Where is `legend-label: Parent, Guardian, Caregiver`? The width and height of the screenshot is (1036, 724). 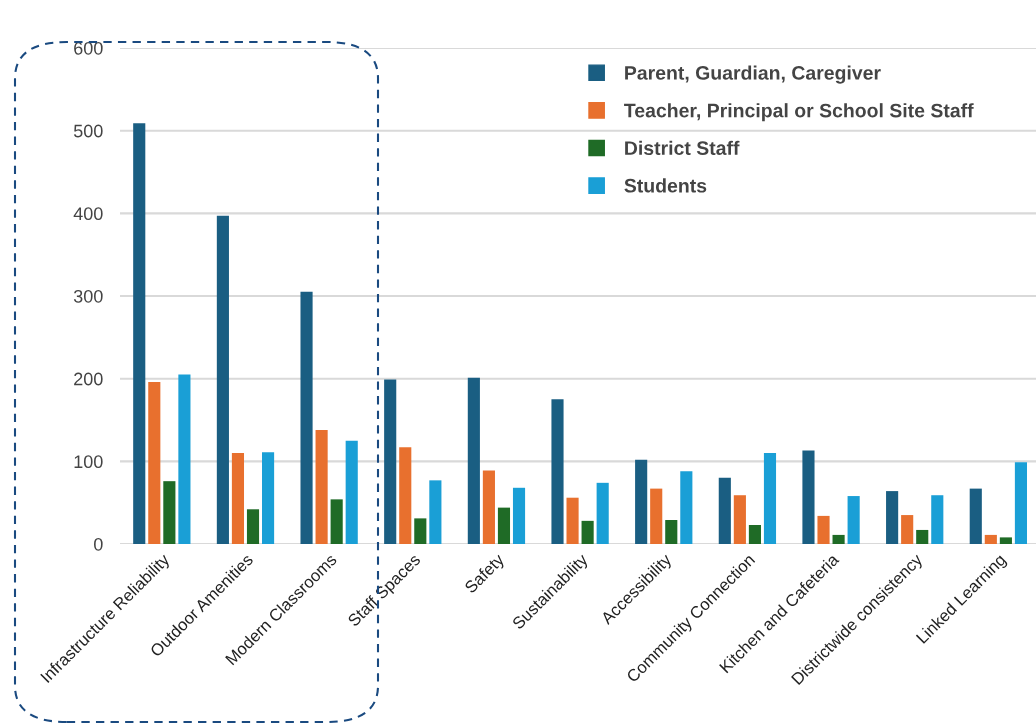
legend-label: Parent, Guardian, Caregiver is located at coordinates (753, 74).